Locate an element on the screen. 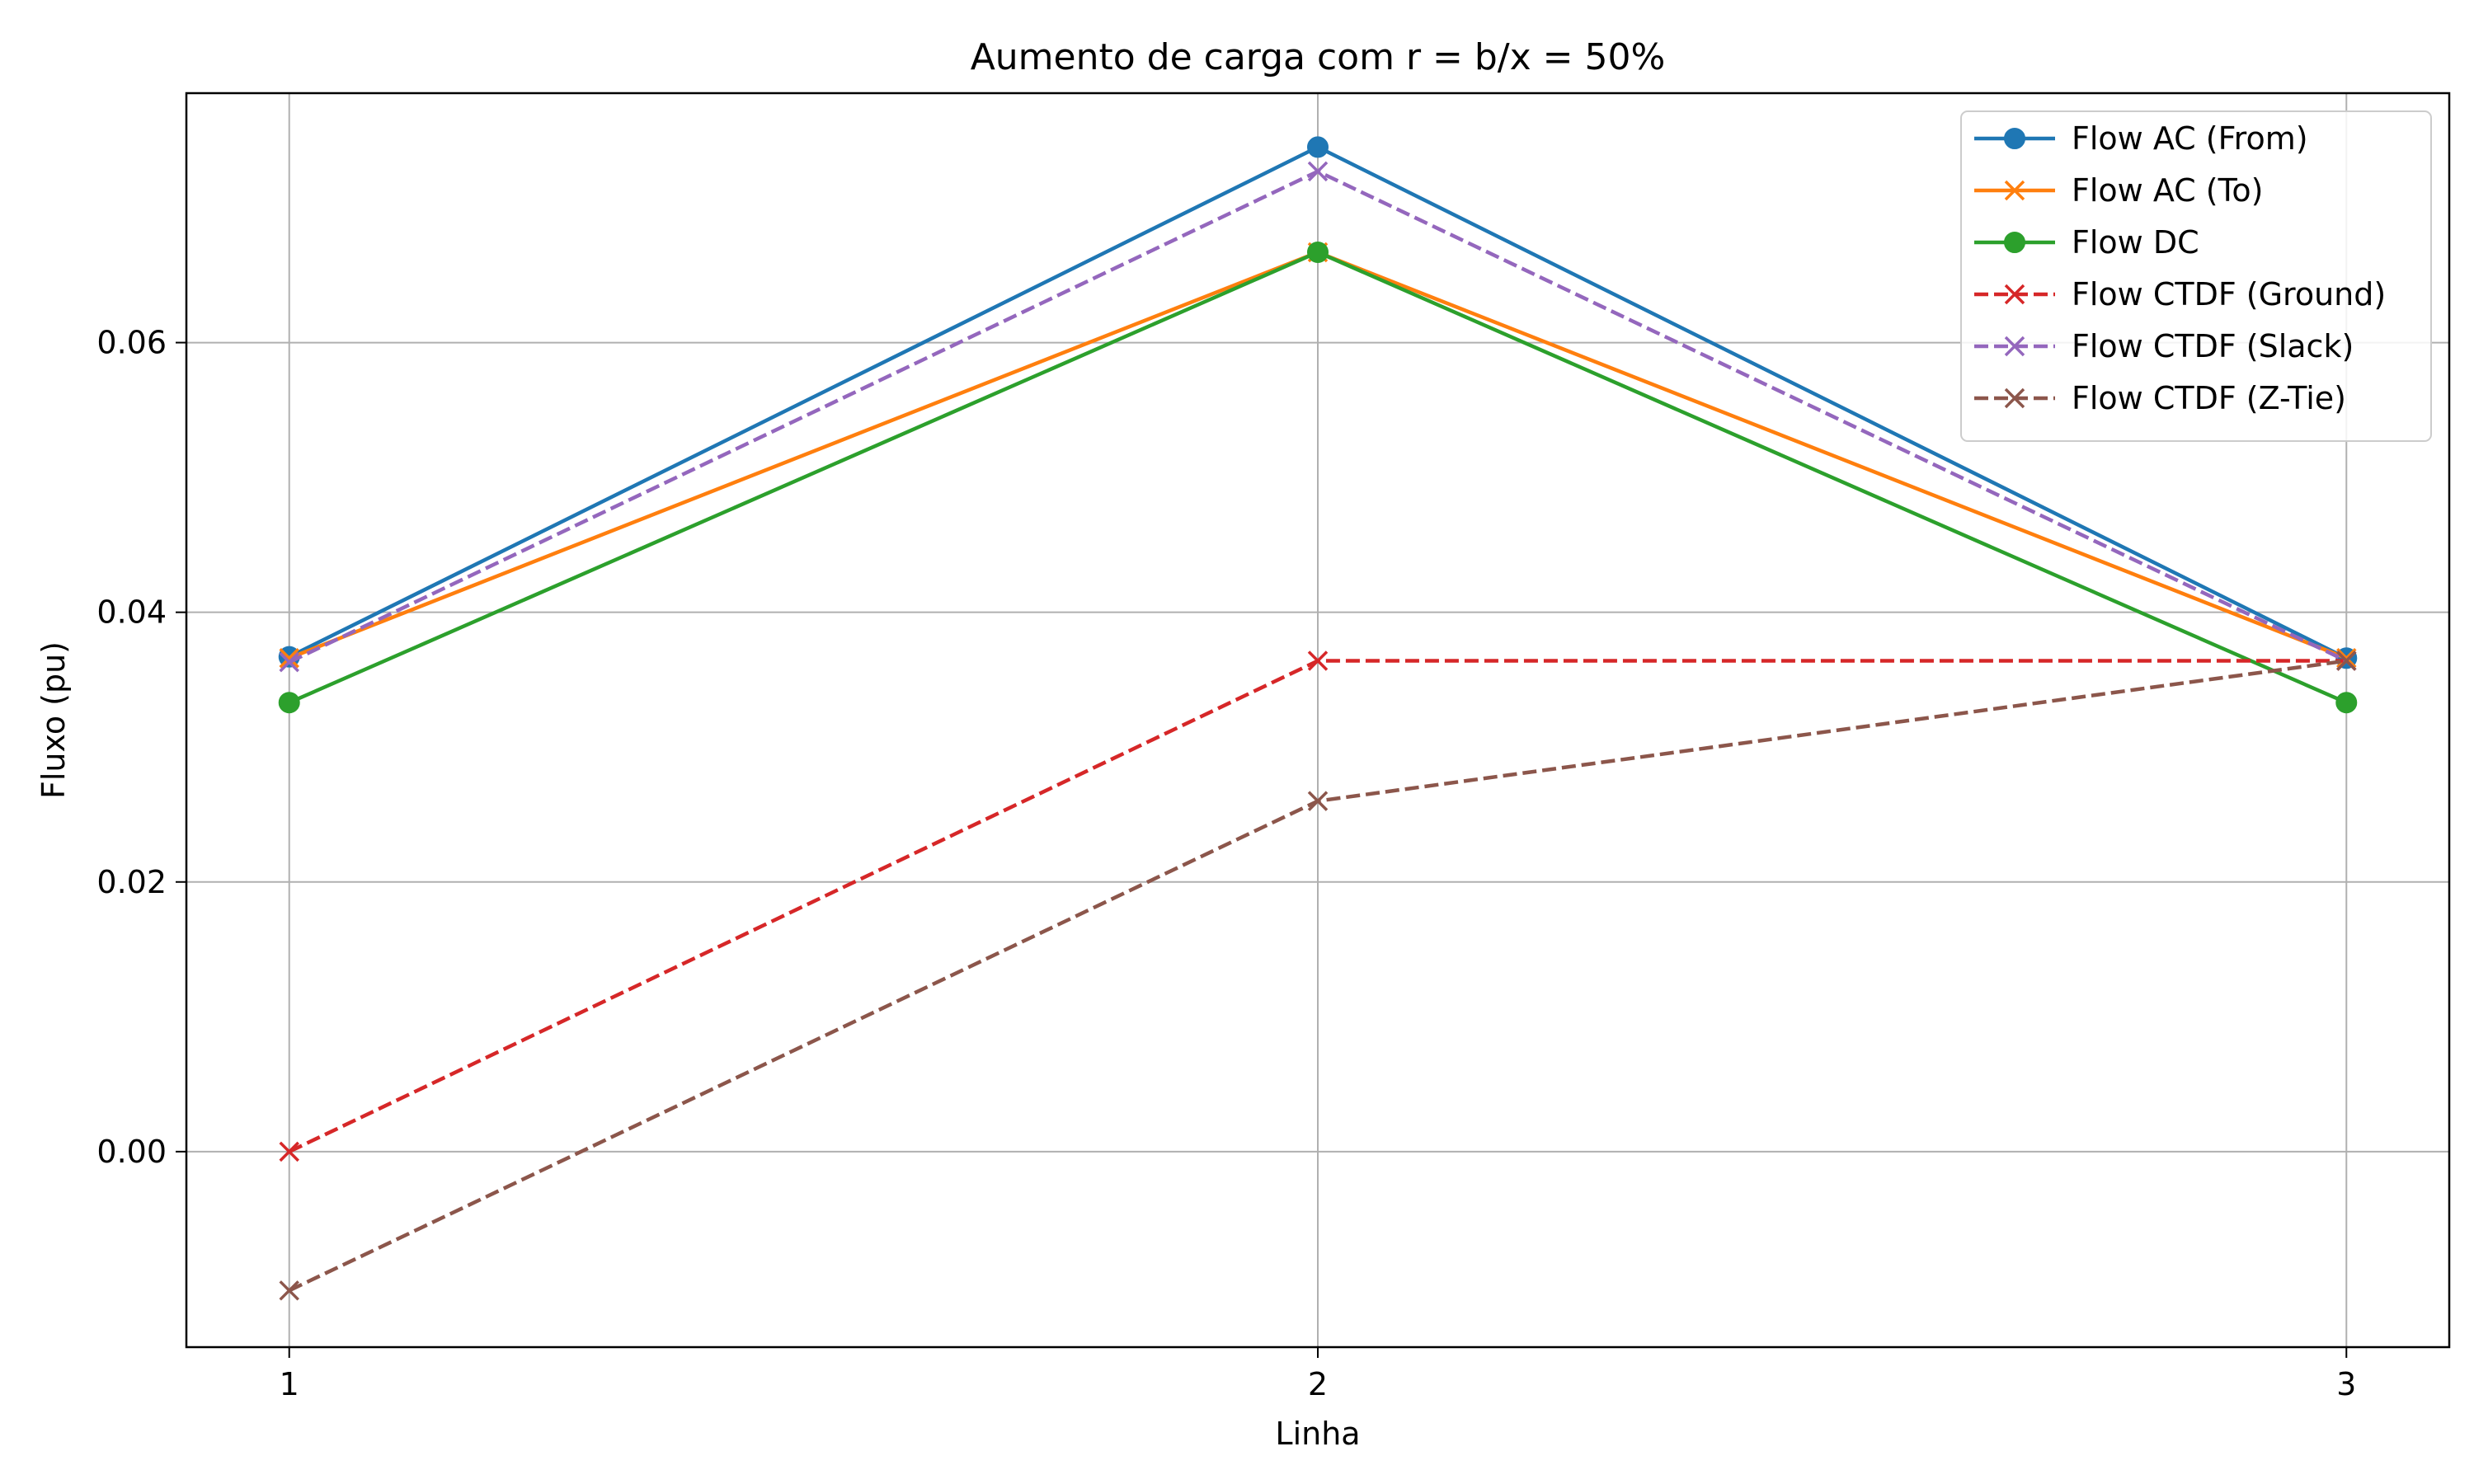 Image resolution: width=2474 pixels, height=1484 pixels. y-tick-label: 0.00 is located at coordinates (131, 1152).